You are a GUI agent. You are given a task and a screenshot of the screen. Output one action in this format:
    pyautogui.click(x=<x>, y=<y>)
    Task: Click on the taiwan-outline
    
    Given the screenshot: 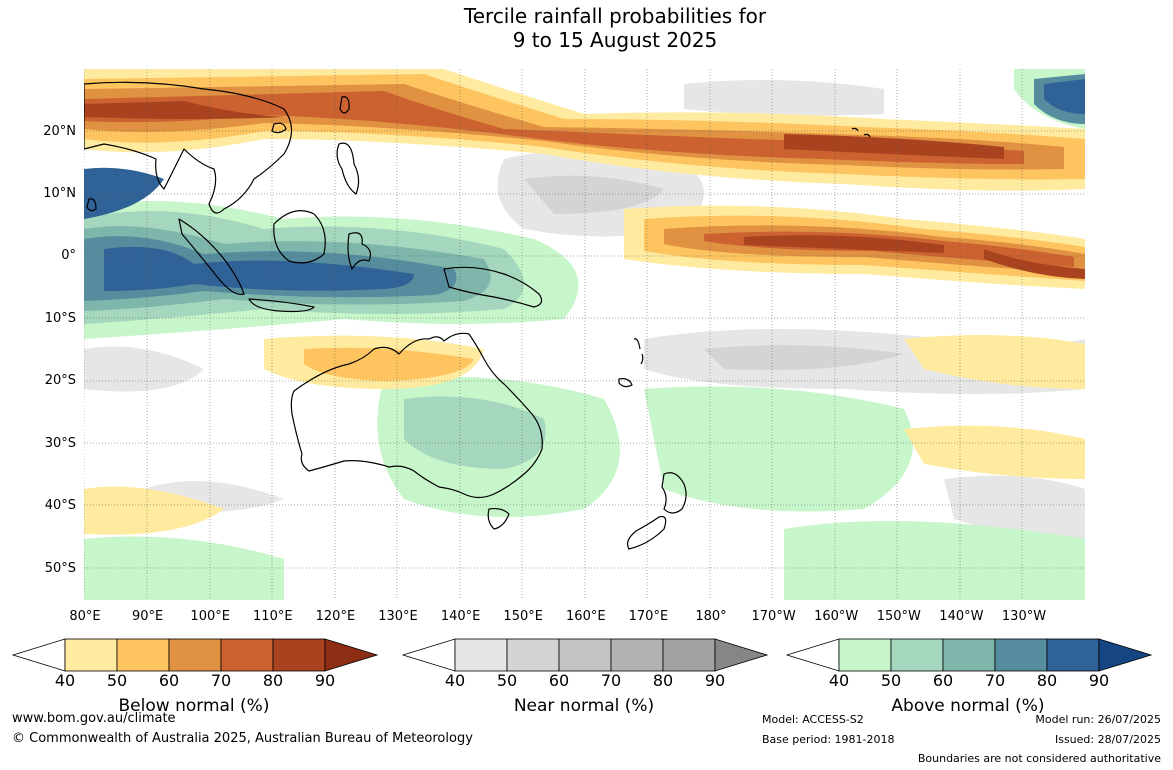 What is the action you would take?
    pyautogui.click(x=344, y=105)
    